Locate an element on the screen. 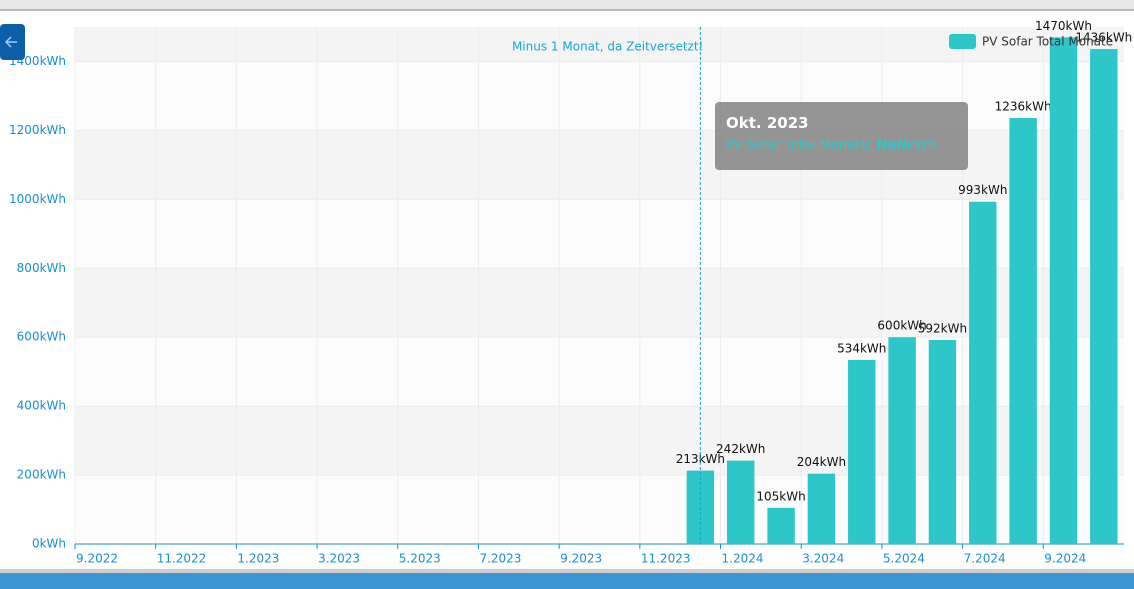  value-label: 242kWh is located at coordinates (740, 449).